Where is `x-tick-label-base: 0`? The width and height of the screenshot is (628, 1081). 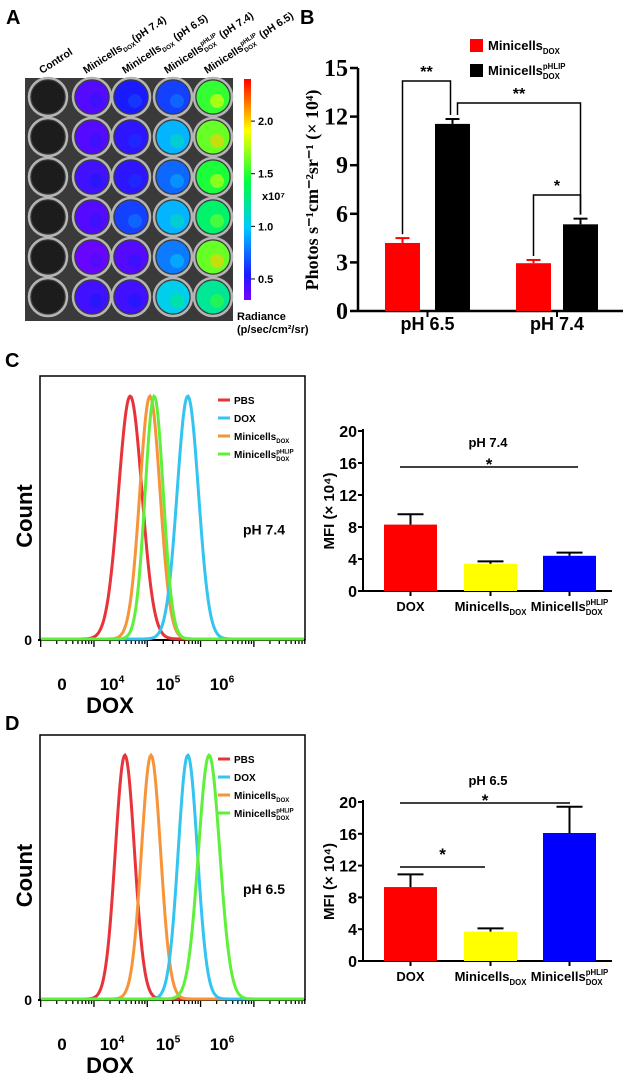 x-tick-label-base: 0 is located at coordinates (61, 1044).